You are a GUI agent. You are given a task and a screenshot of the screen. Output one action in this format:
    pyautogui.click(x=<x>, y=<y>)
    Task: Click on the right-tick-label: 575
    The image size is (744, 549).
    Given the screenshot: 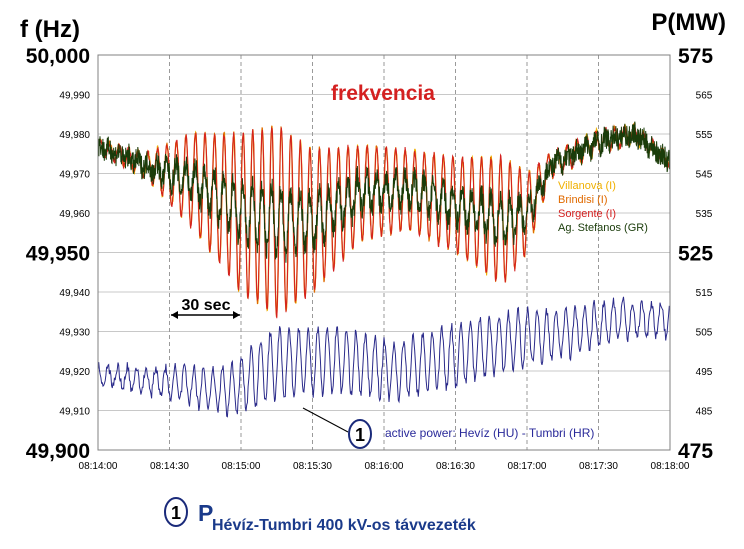 What is the action you would take?
    pyautogui.click(x=695, y=56)
    